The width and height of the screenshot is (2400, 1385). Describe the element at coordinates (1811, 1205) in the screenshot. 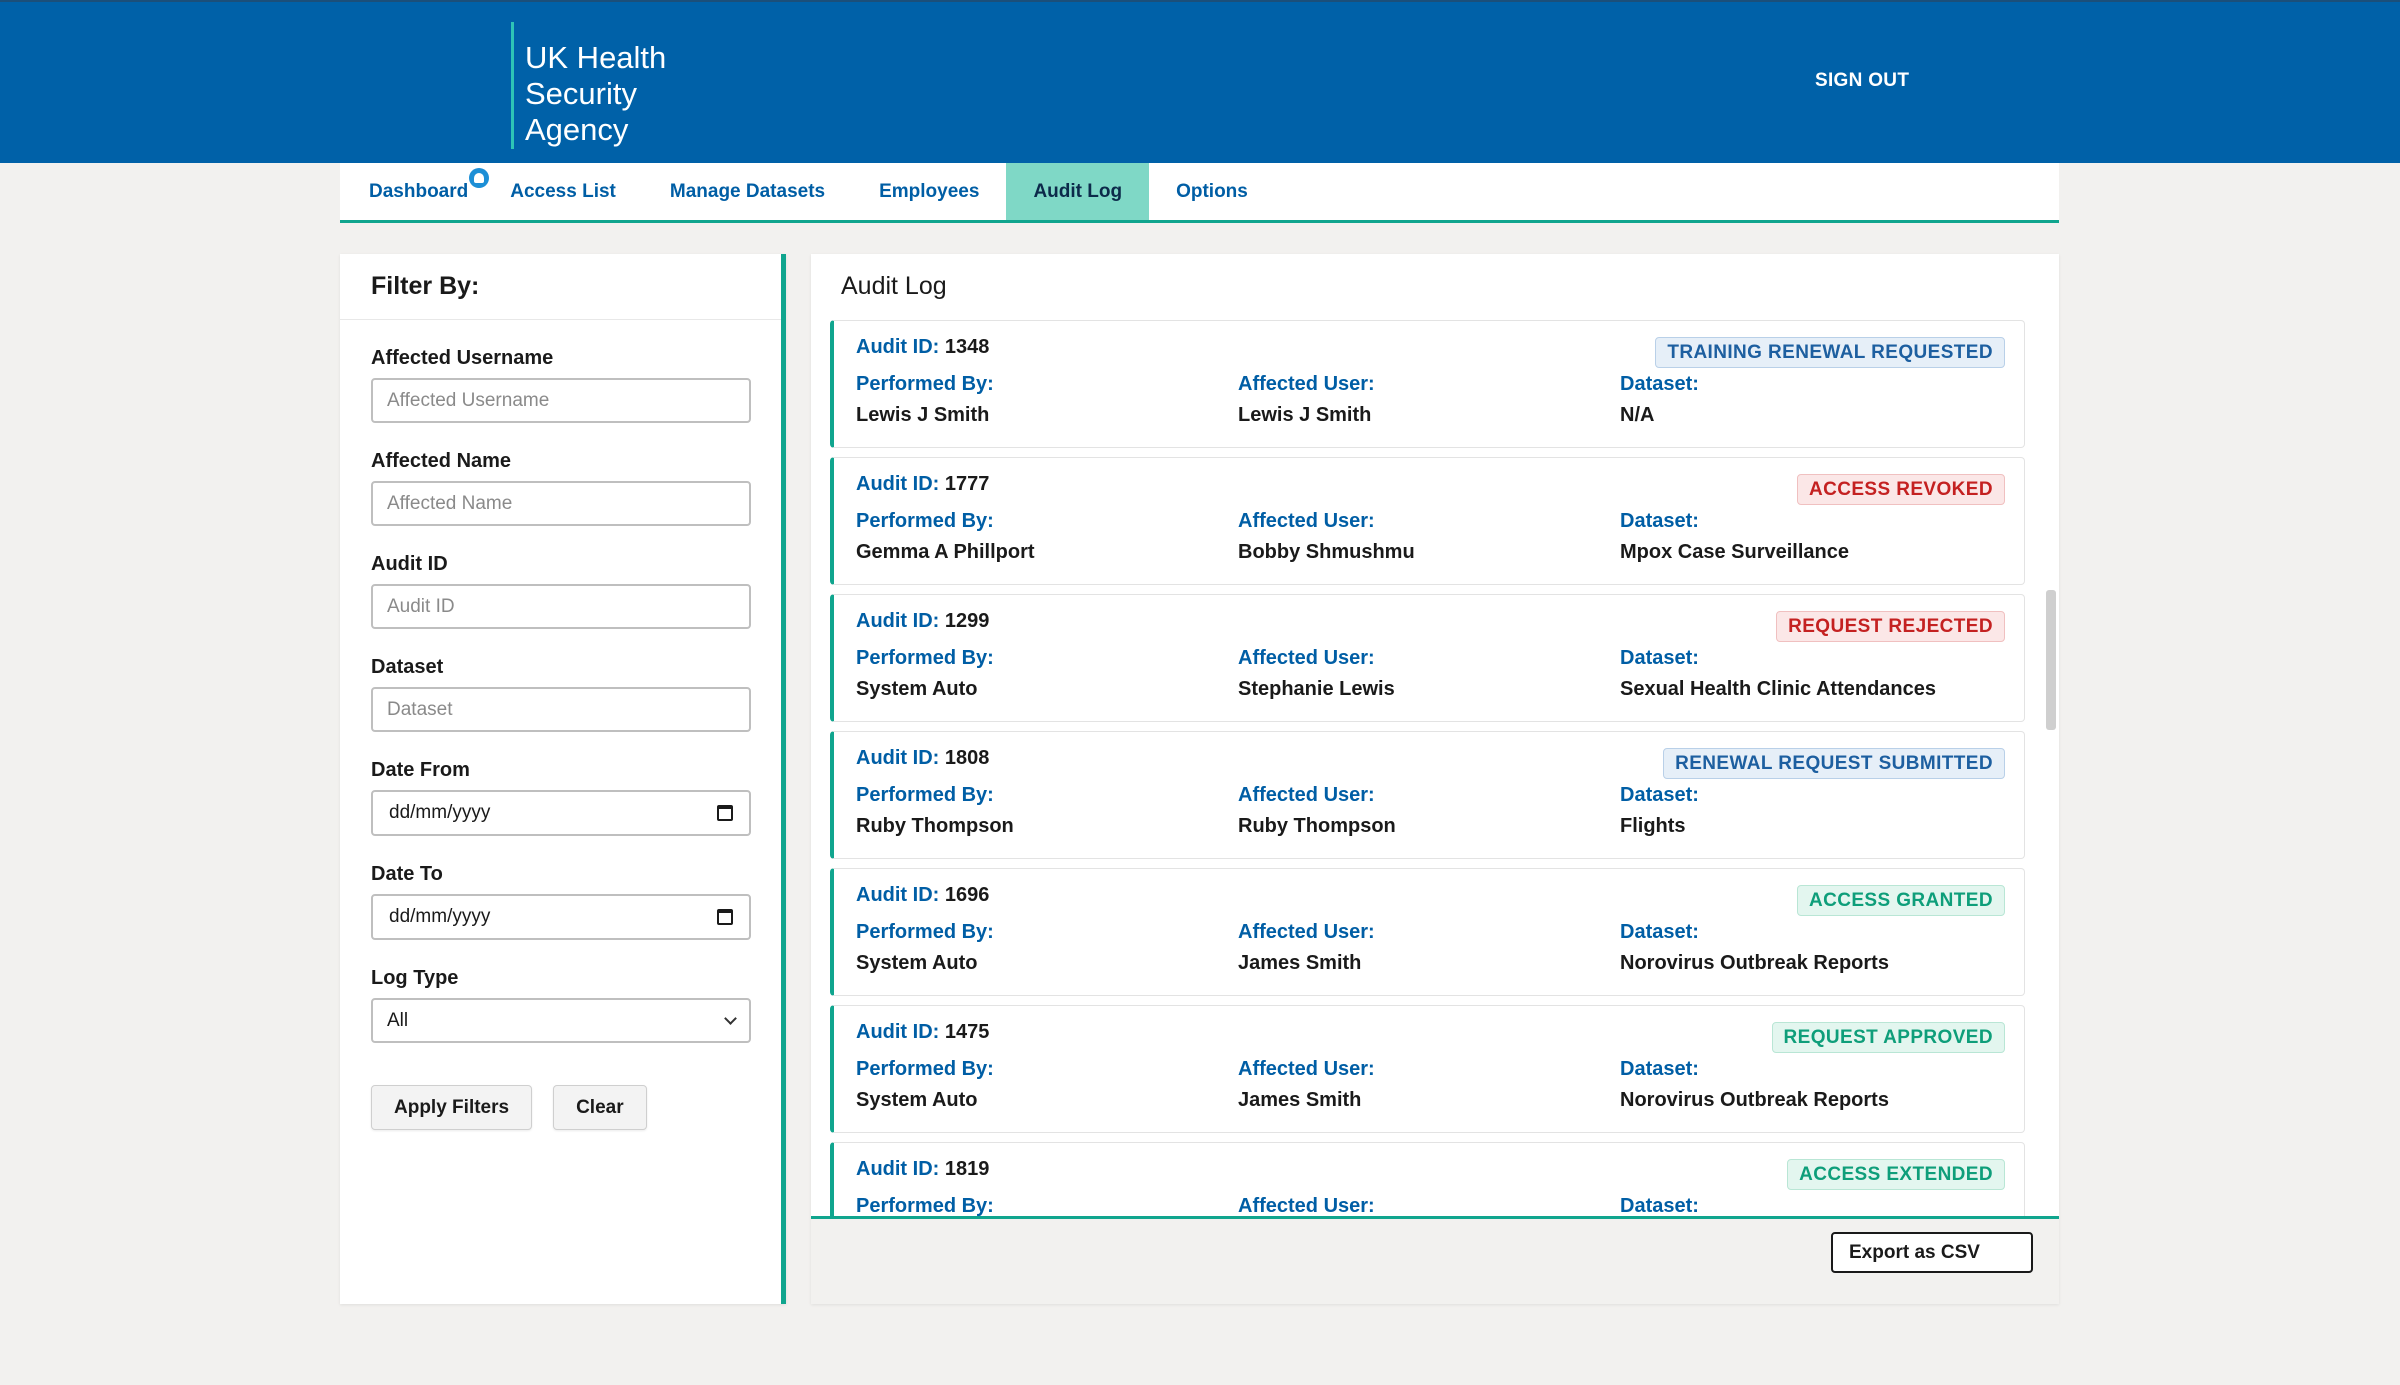

I see `dataset: Dataset:` at that location.